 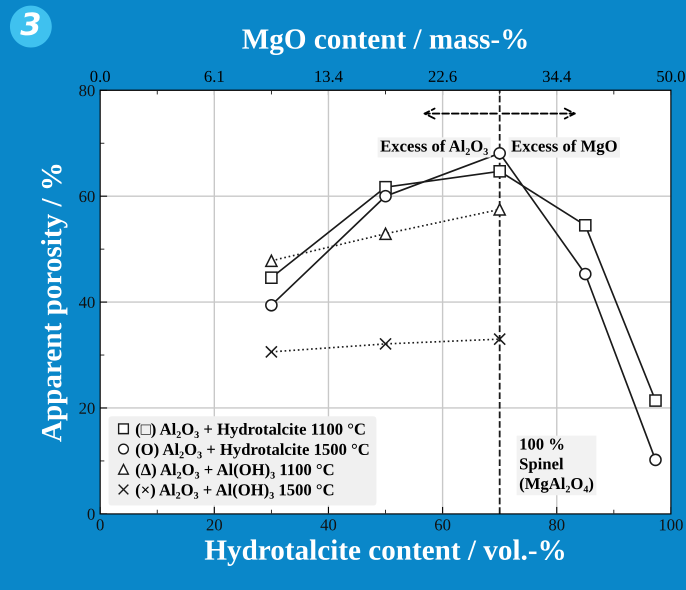 I want to click on x-tick-label: 20, so click(x=214, y=524).